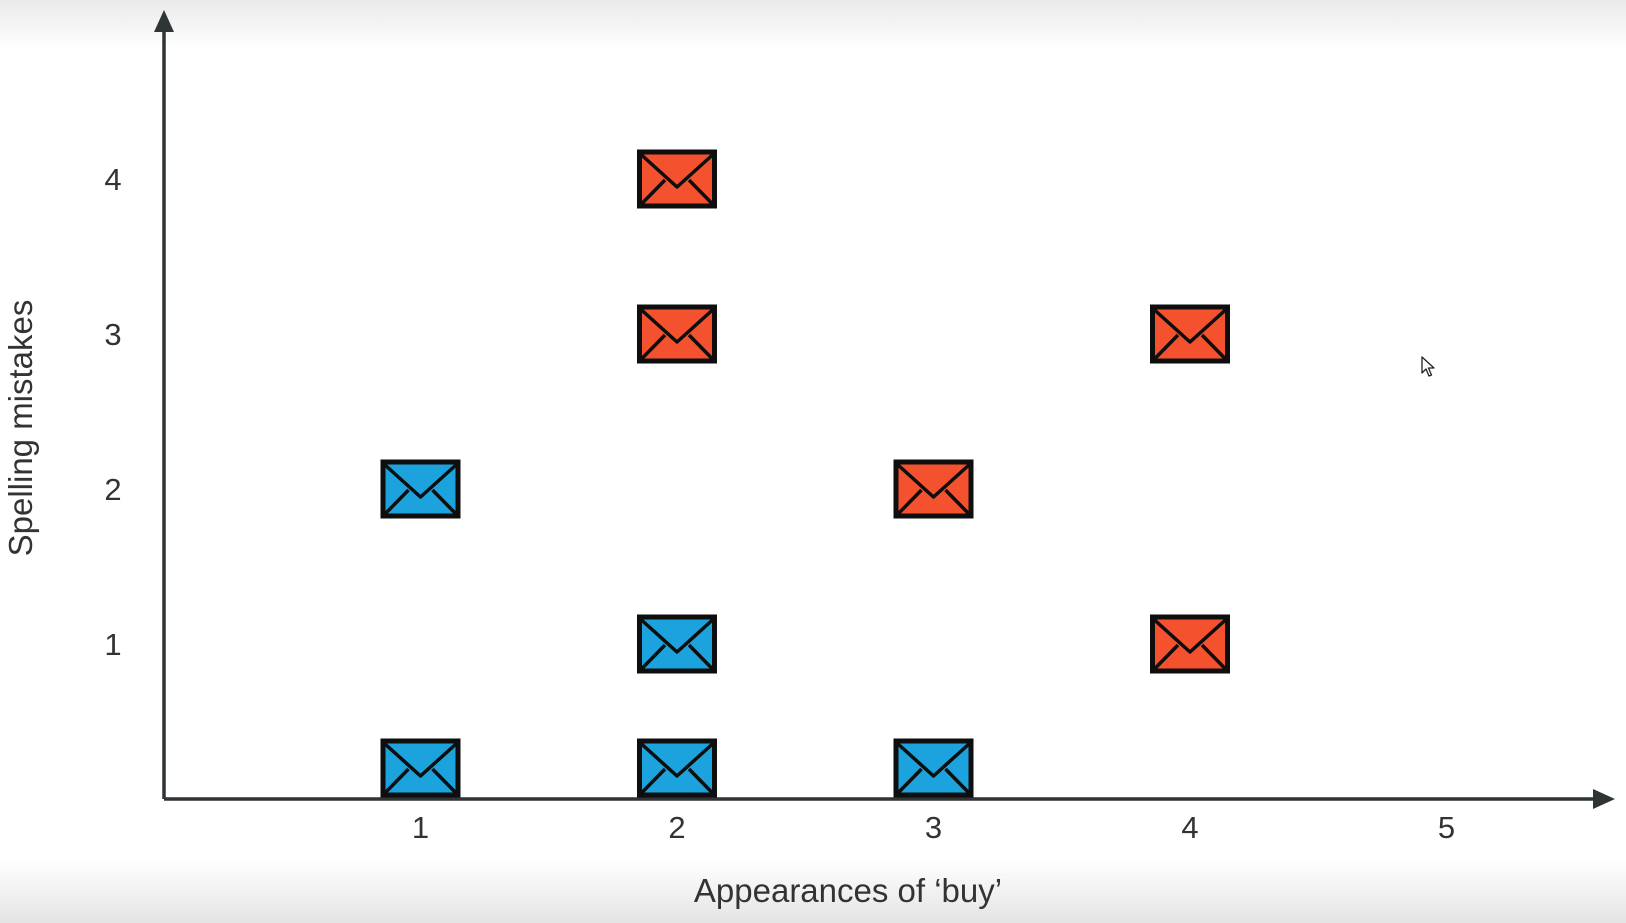  I want to click on y-axis-arrow-icon, so click(164, 21).